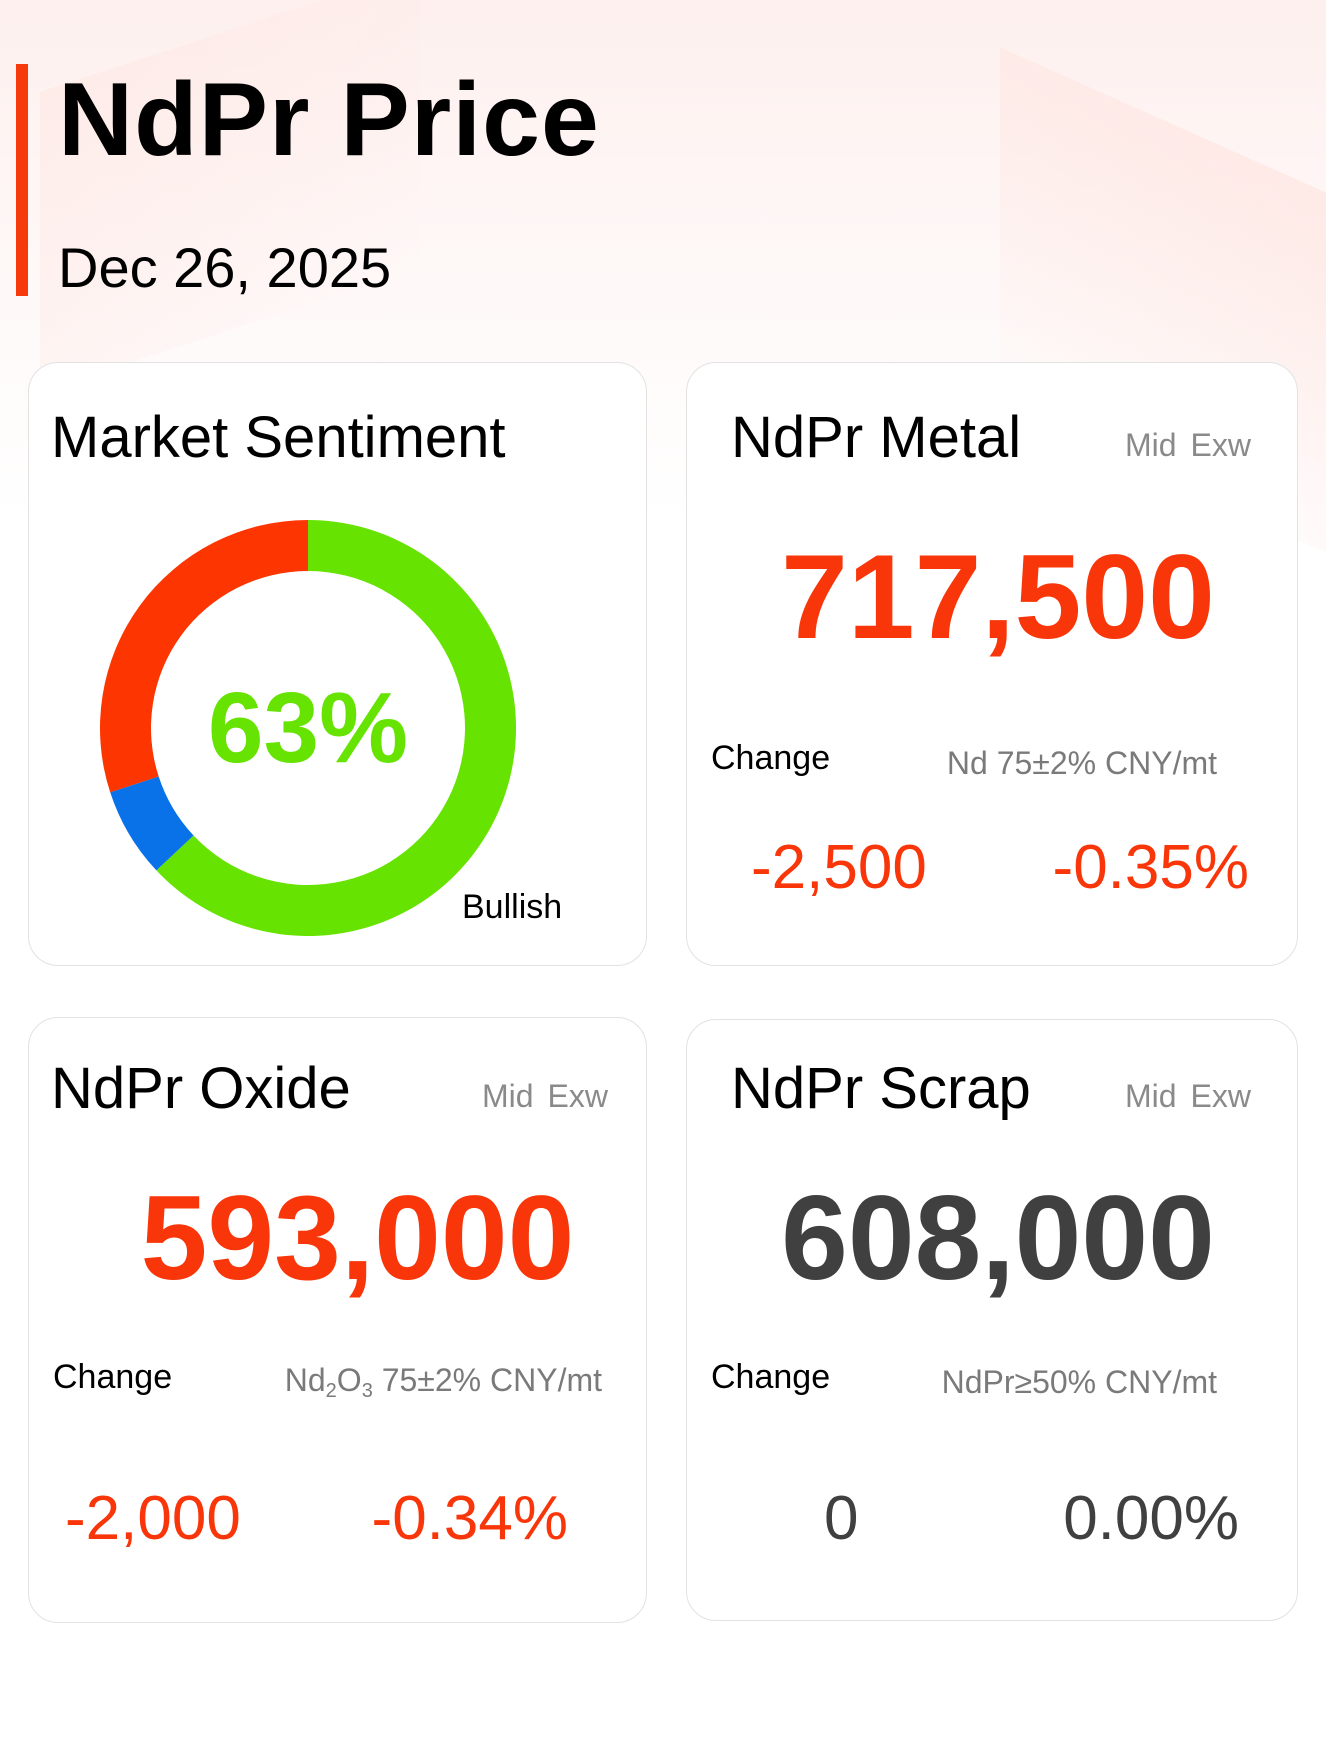  What do you see at coordinates (152, 823) in the screenshot?
I see `donut-segment-neutral` at bounding box center [152, 823].